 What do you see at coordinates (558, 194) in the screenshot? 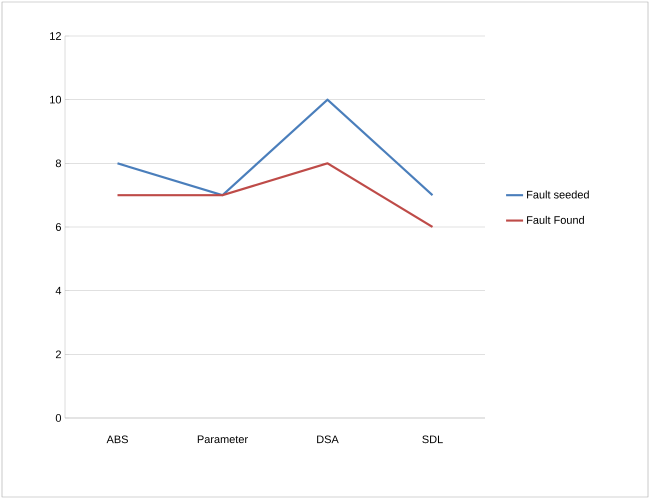
I see `legend-label: Fault seeded` at bounding box center [558, 194].